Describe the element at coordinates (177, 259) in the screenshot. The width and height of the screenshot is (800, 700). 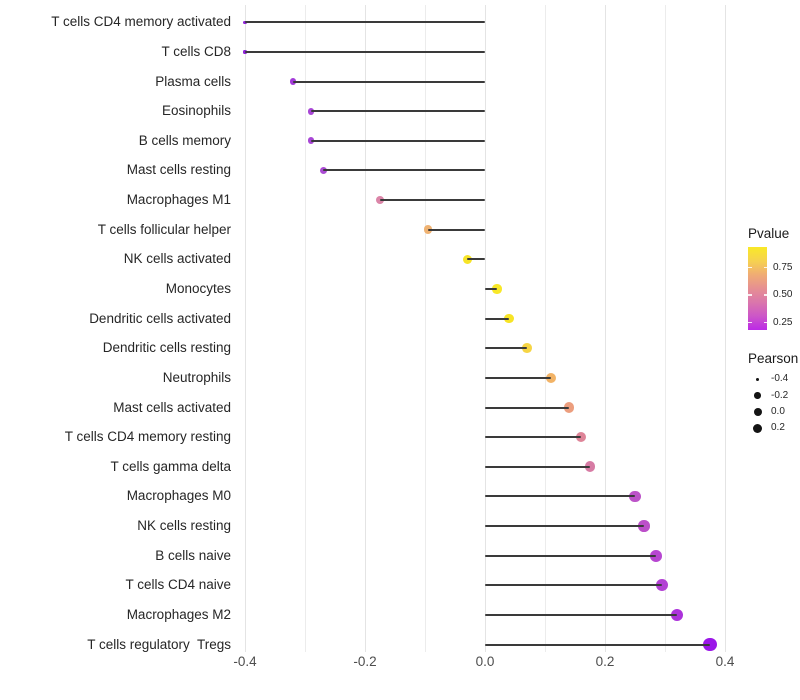
I see `y-axis-label: NK cells activated` at that location.